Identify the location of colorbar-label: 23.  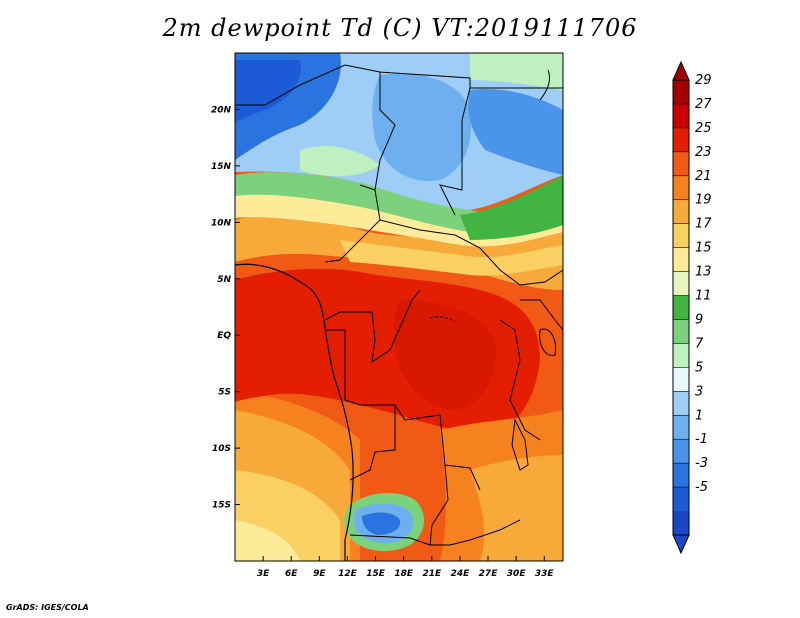
(703, 152).